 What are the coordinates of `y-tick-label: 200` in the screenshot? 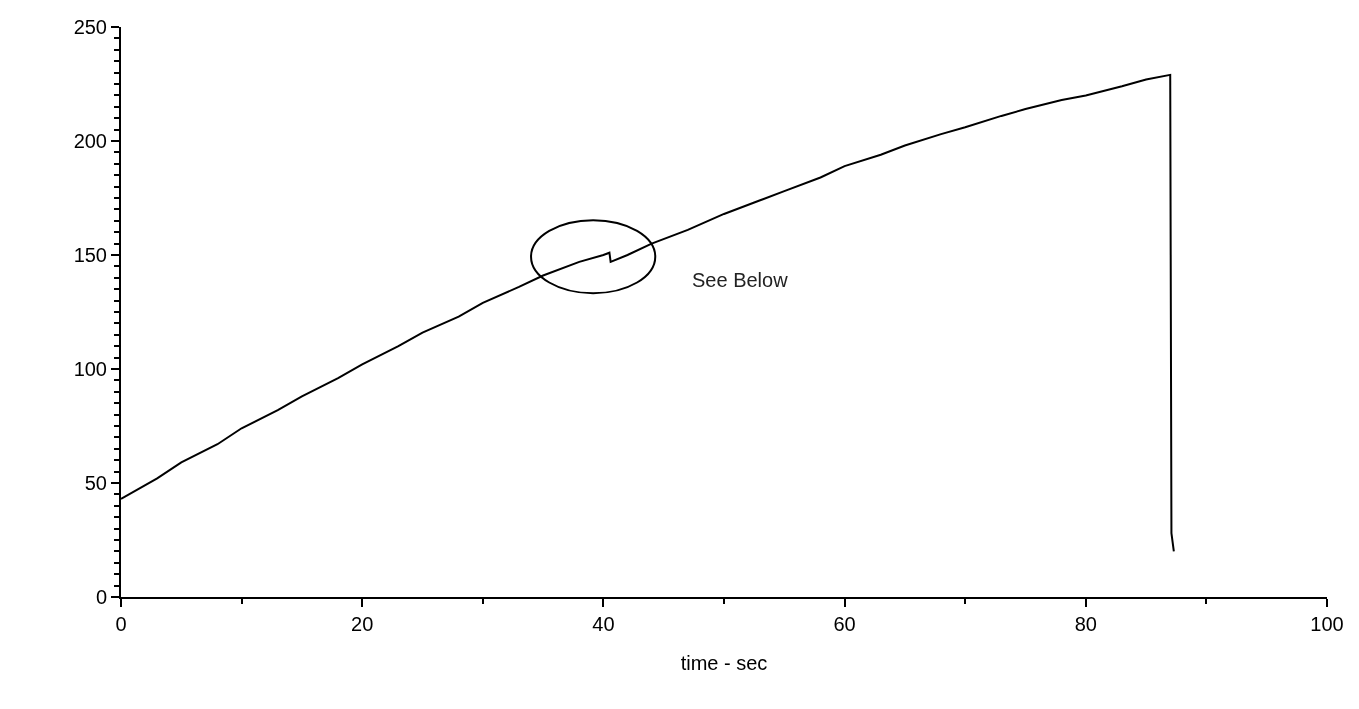 It's located at (90, 141).